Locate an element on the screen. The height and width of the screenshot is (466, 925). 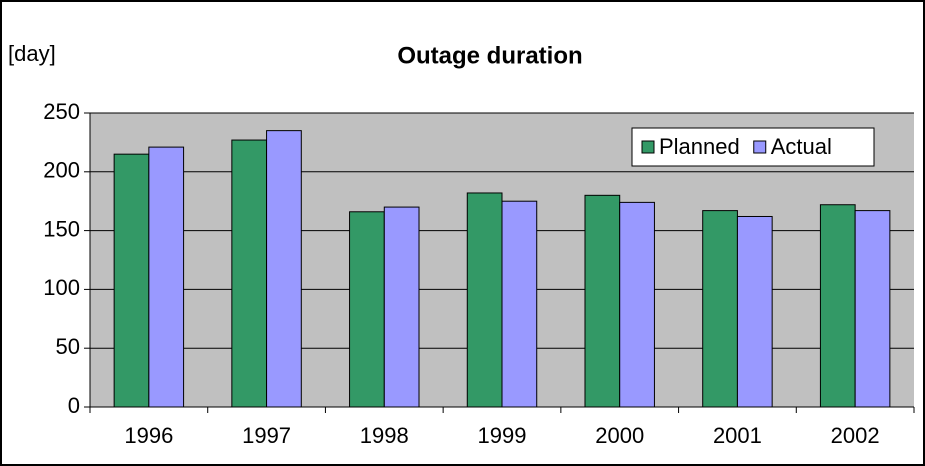
x-tick-label: 1999 is located at coordinates (502, 435).